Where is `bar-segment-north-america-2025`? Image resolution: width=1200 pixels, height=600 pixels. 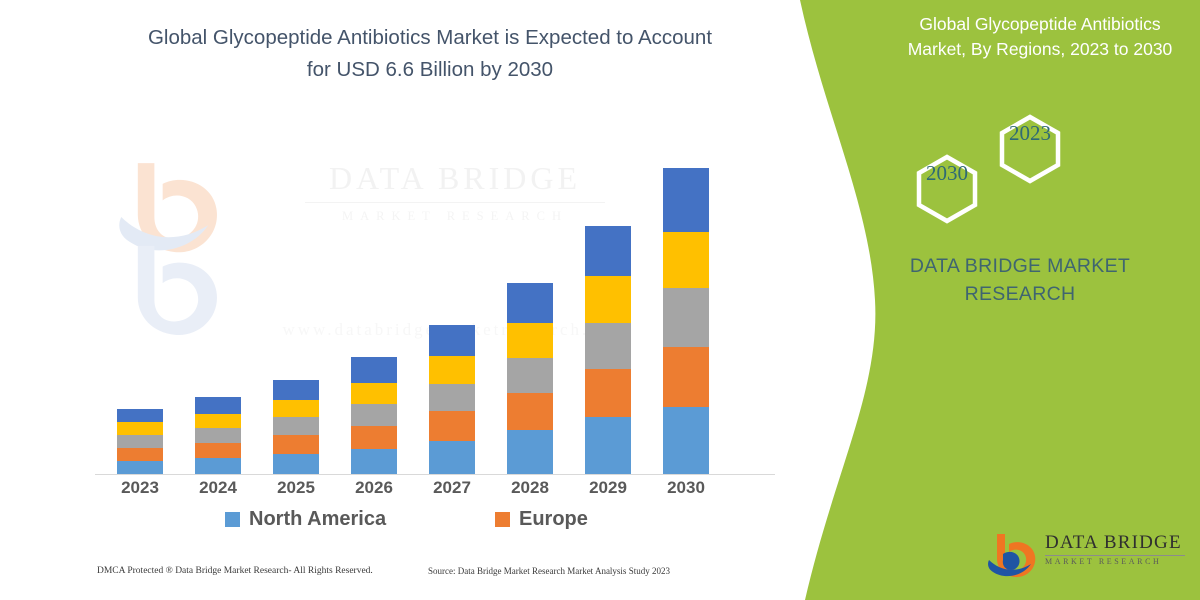
bar-segment-north-america-2025 is located at coordinates (296, 464).